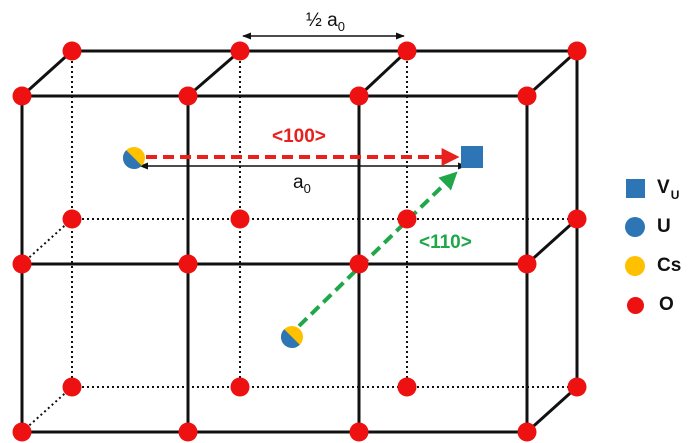 The width and height of the screenshot is (693, 443). I want to click on u-cs-atom-left, so click(133, 158).